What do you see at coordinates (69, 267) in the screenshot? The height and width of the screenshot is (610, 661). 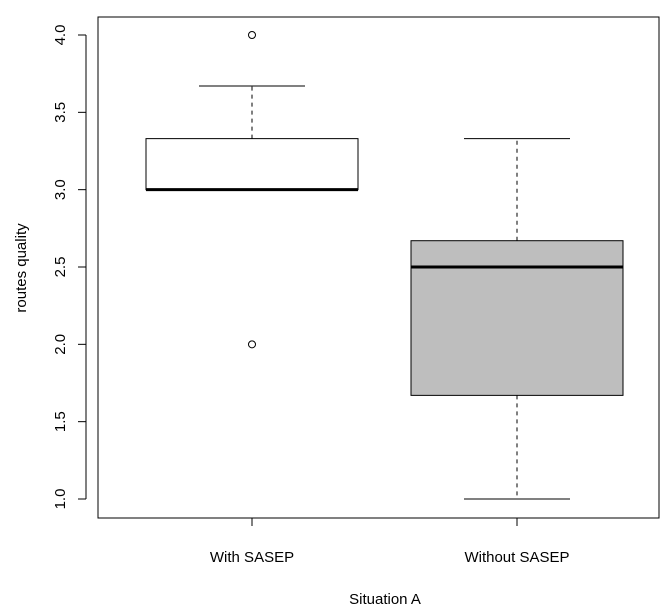 I see `y-axis: 1.0 1.5 2.0 2.5 3.0 3.5 4.0` at bounding box center [69, 267].